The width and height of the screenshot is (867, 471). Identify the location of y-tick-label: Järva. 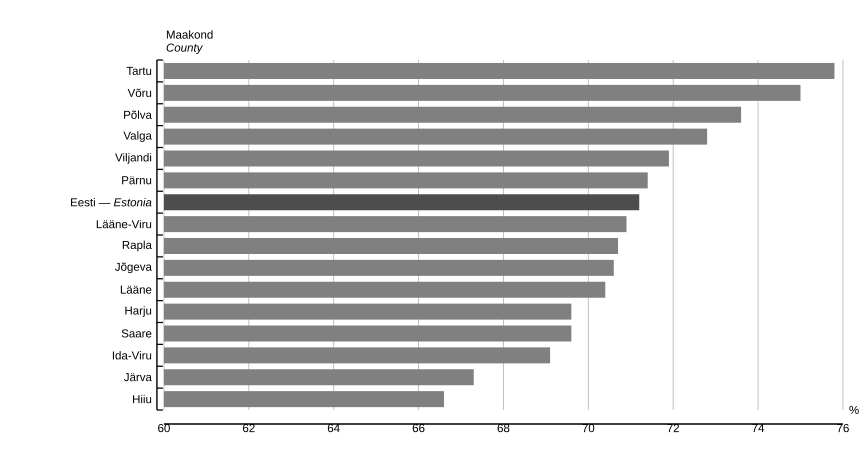
(138, 377).